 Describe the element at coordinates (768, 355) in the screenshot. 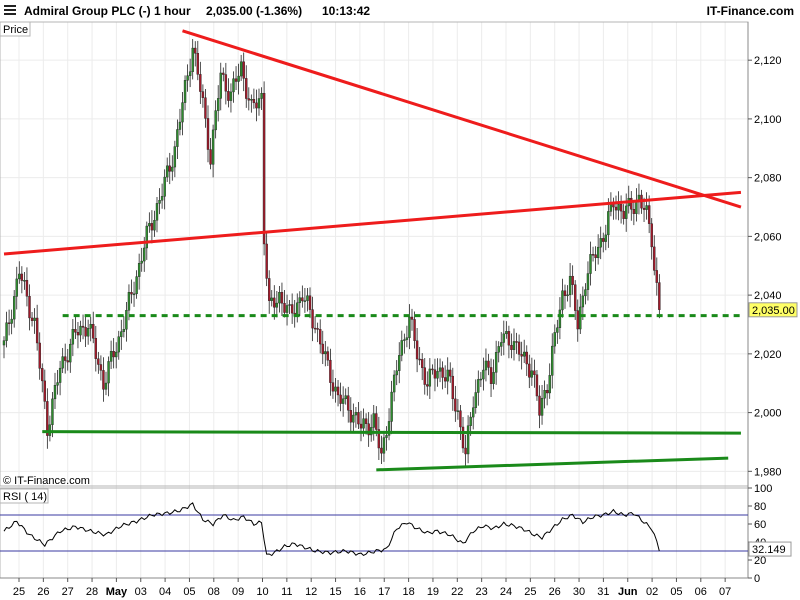

I see `price-tick-label: 2,020` at that location.